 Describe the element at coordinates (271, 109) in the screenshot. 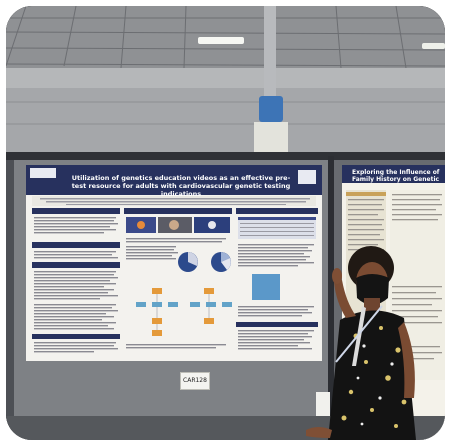

I see `pillar-blue-sleeve` at that location.